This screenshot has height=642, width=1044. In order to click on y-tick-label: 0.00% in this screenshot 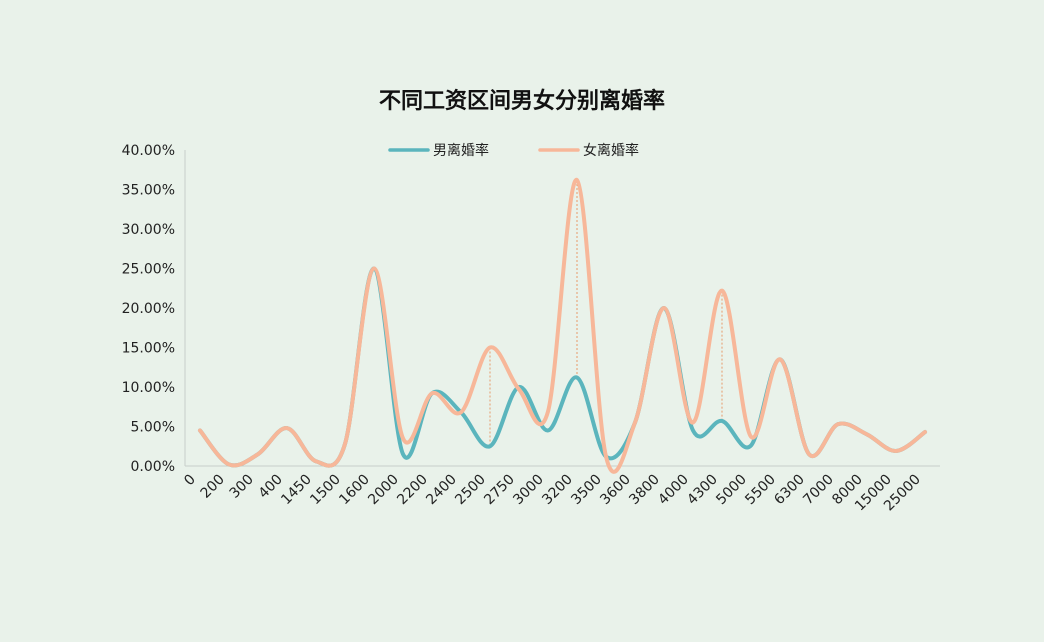, I will do `click(153, 467)`.